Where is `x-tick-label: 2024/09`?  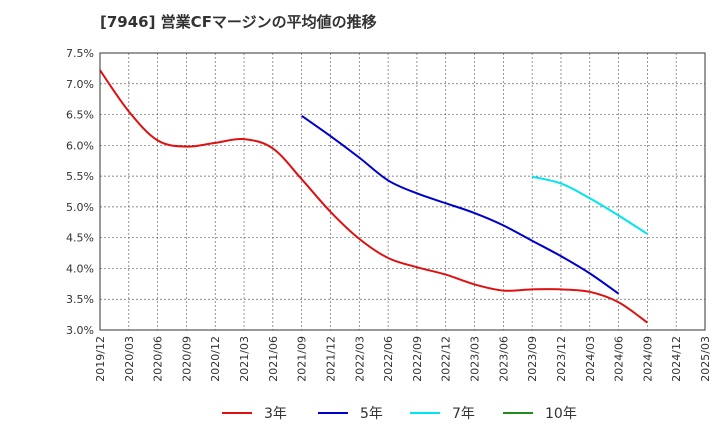 x-tick-label: 2024/09 is located at coordinates (647, 359).